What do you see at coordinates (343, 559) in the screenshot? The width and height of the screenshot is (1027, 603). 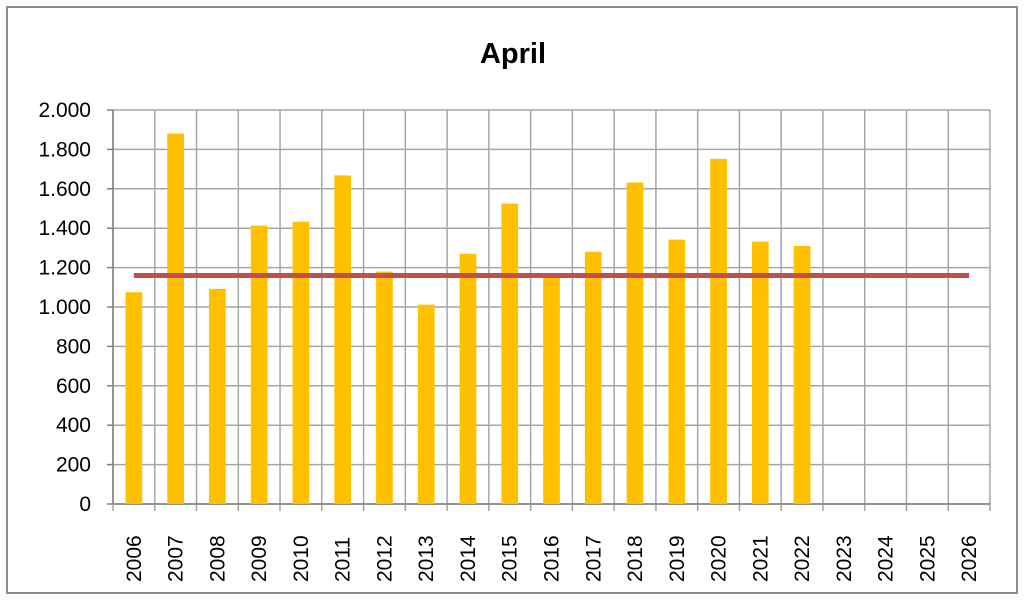 I see `x-tick-label: 2011` at bounding box center [343, 559].